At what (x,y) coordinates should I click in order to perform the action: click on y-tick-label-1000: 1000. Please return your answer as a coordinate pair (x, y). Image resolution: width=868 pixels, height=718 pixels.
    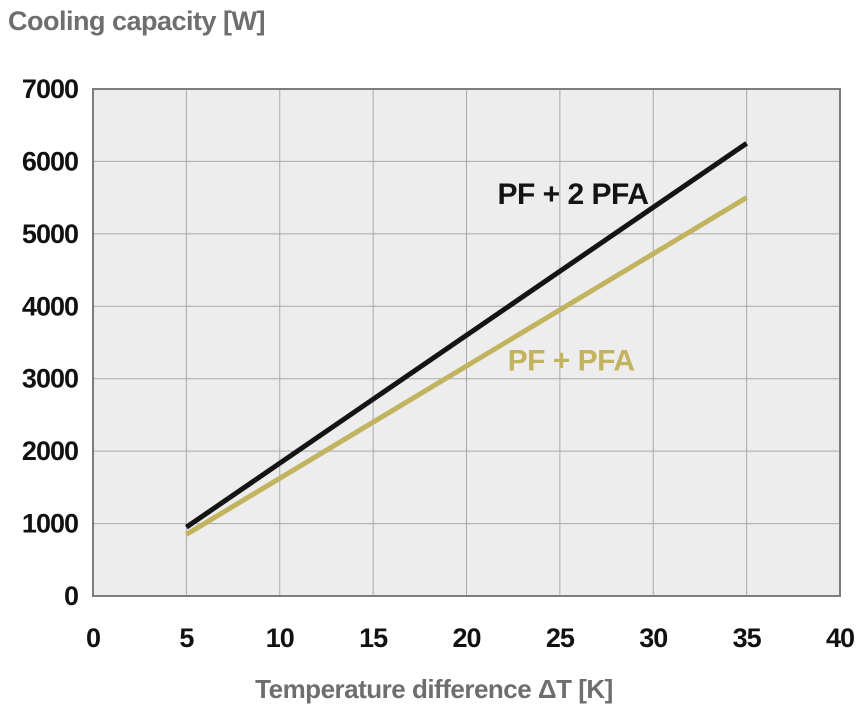
    Looking at the image, I should click on (50, 524).